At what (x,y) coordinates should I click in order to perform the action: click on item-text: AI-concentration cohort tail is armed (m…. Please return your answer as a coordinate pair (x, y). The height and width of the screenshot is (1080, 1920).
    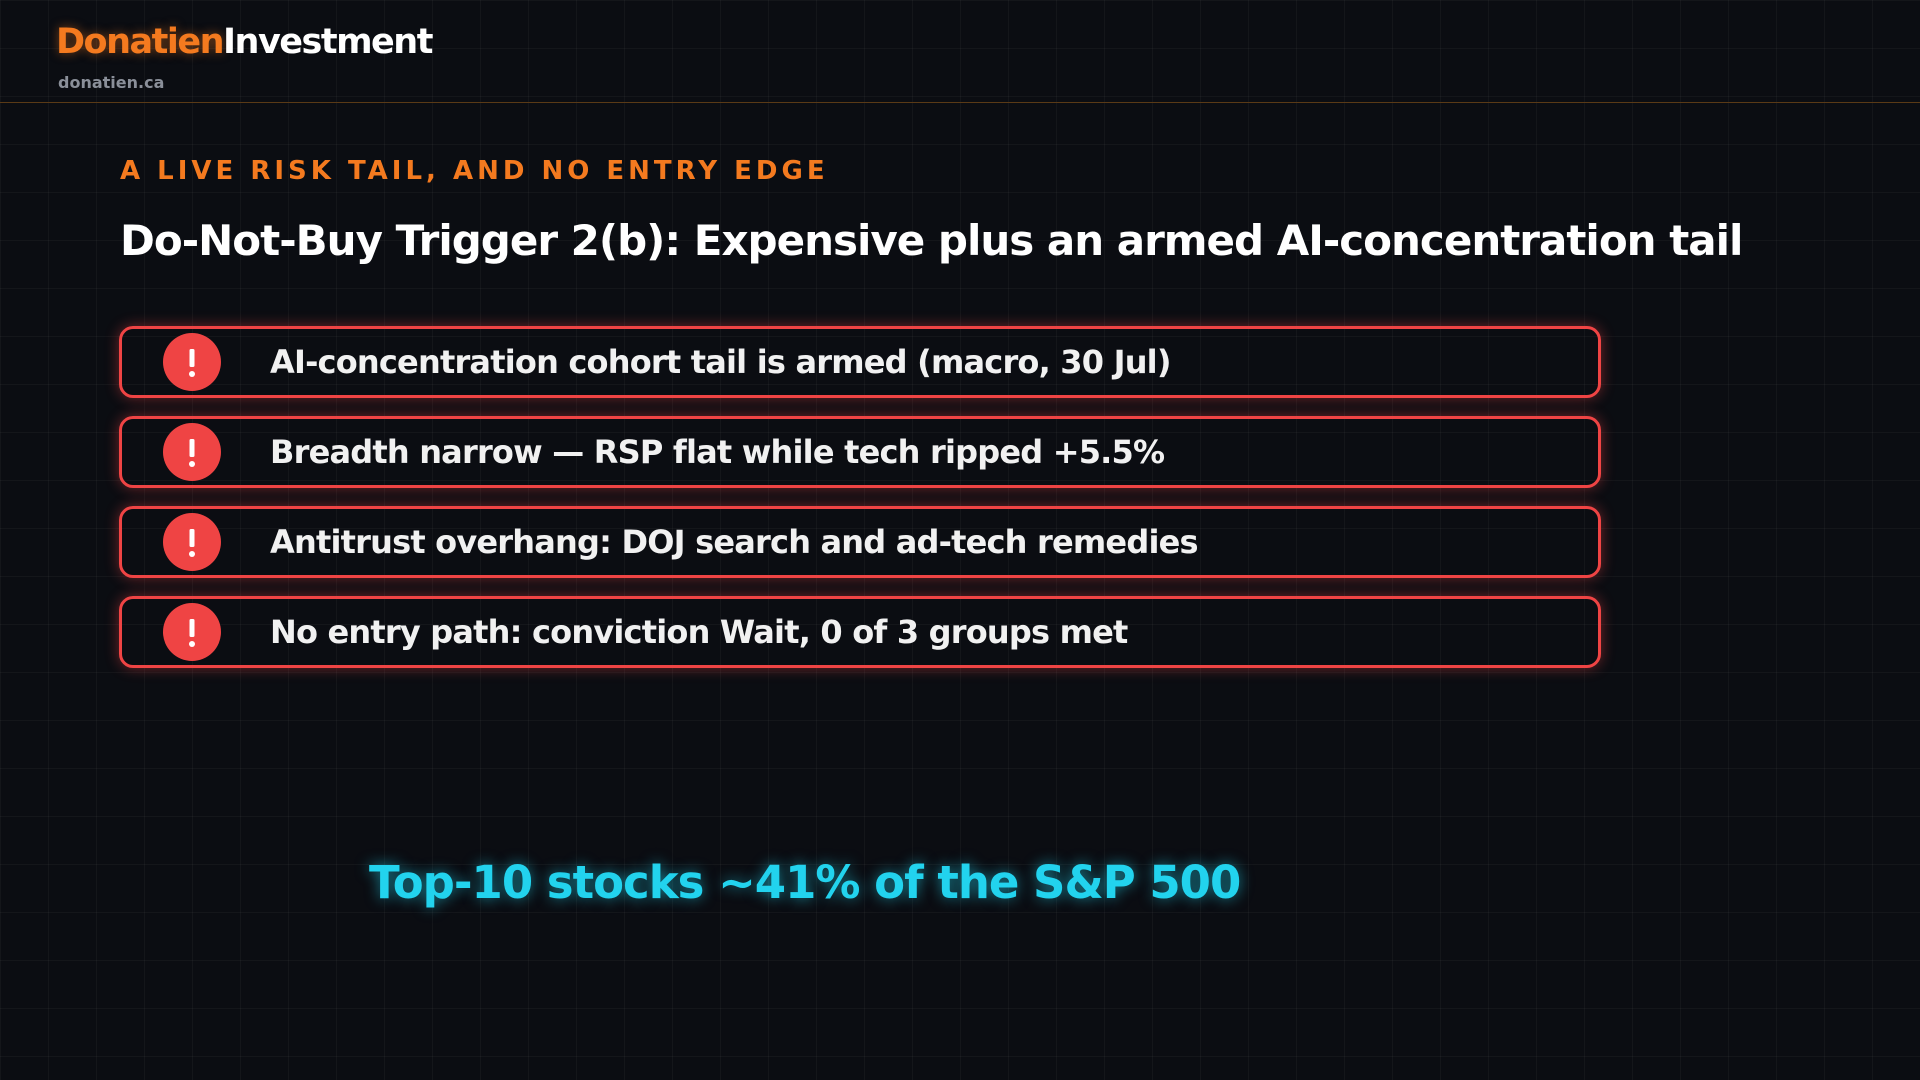
    Looking at the image, I should click on (720, 362).